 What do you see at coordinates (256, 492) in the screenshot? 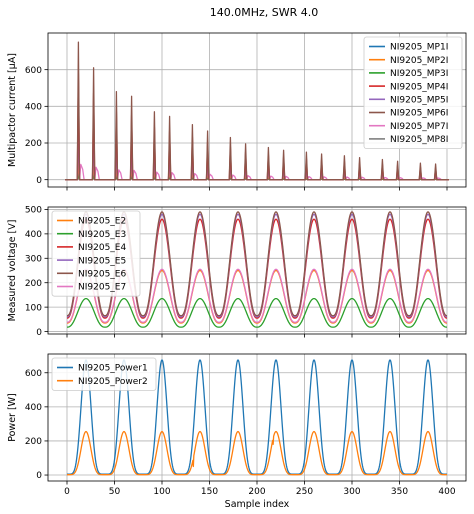
I see `x-tick-label: 200` at bounding box center [256, 492].